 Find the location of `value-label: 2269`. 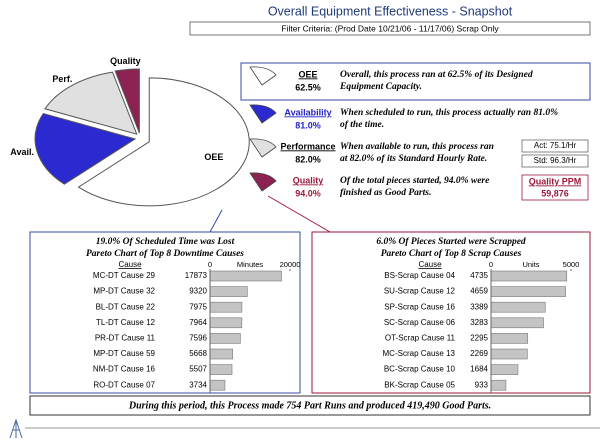

value-label: 2269 is located at coordinates (479, 353).